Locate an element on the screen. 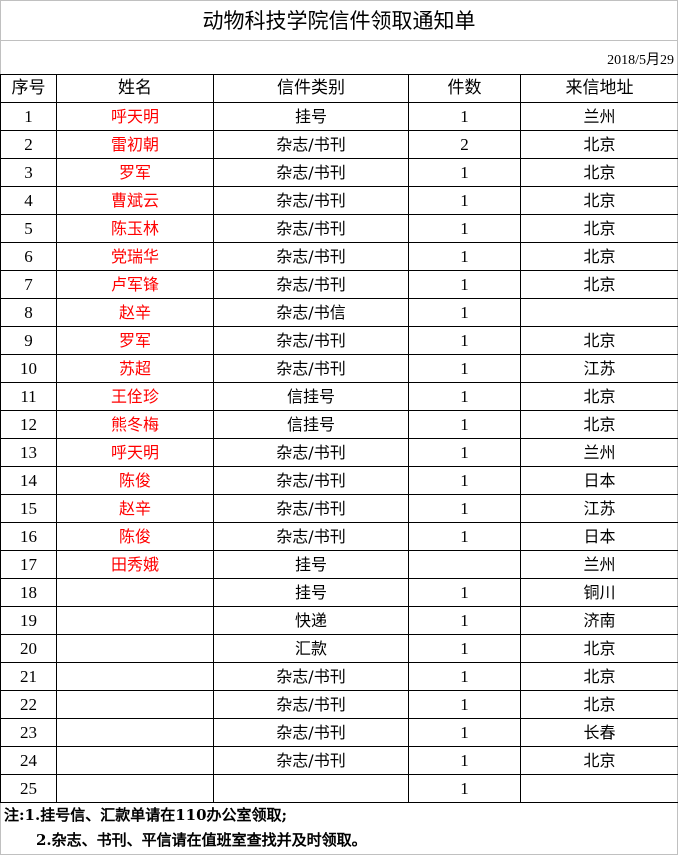  cell-index: 2 is located at coordinates (28, 144).